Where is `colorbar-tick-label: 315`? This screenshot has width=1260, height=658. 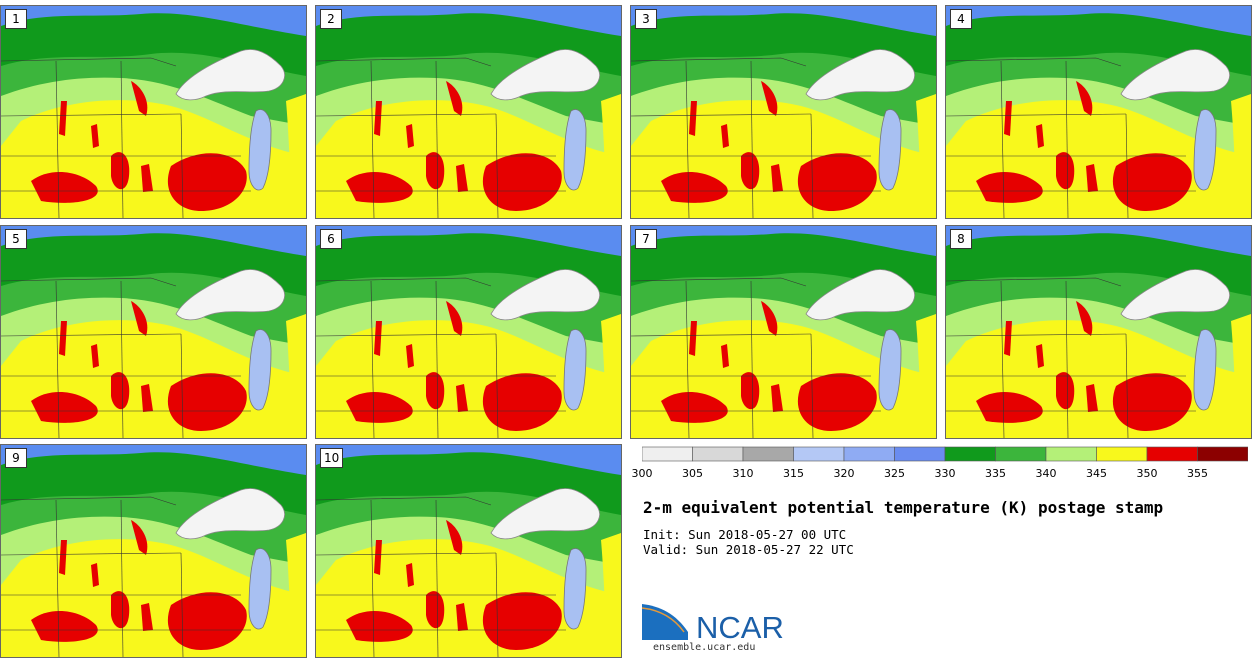
colorbar-tick-label: 315 is located at coordinates (793, 473).